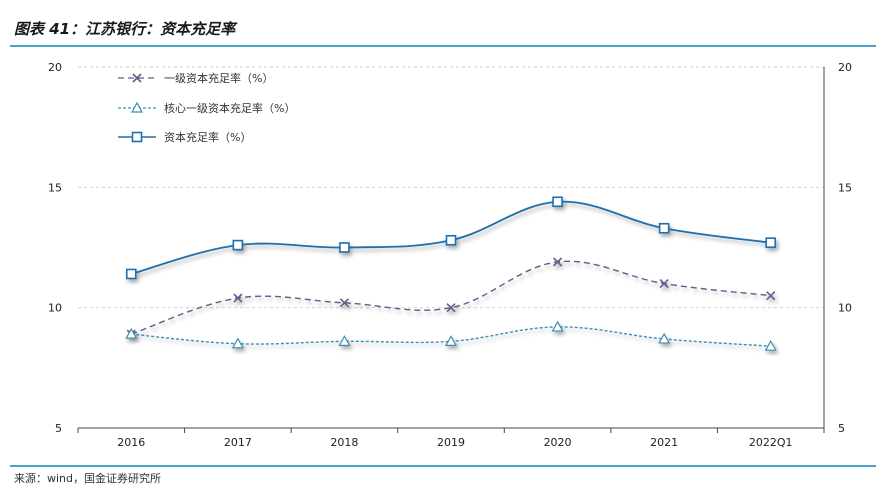 Image resolution: width=883 pixels, height=489 pixels. Describe the element at coordinates (207, 137) in the screenshot. I see `legend-label: 资本充足率（%）` at that location.